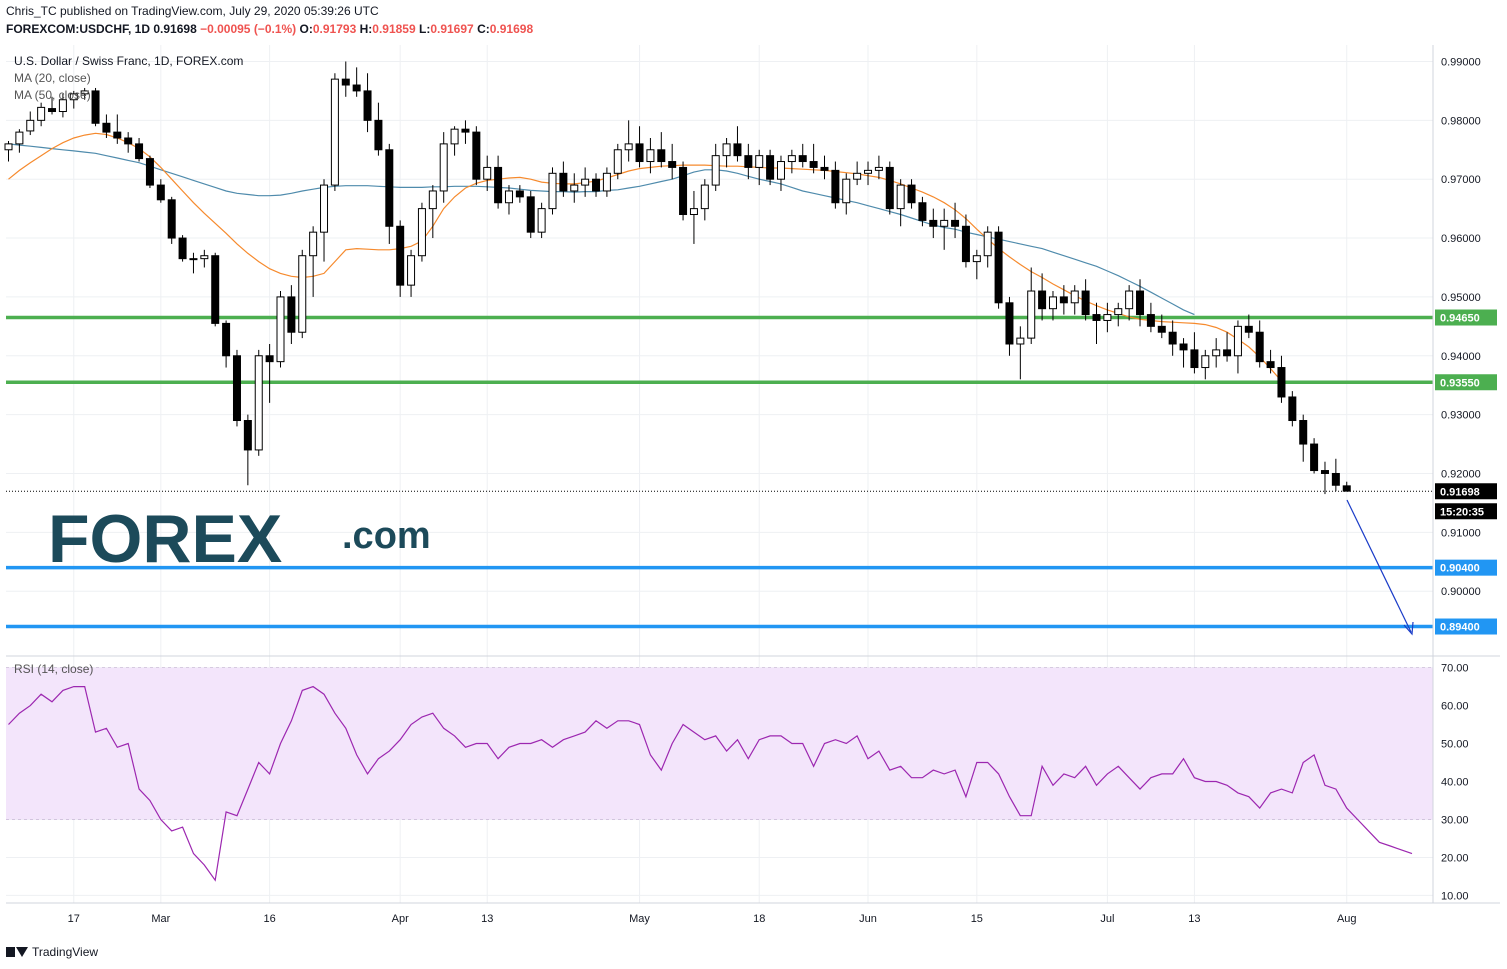 This screenshot has height=969, width=1507. Describe the element at coordinates (1461, 180) in the screenshot. I see `price-tick-label: 0.97000` at that location.